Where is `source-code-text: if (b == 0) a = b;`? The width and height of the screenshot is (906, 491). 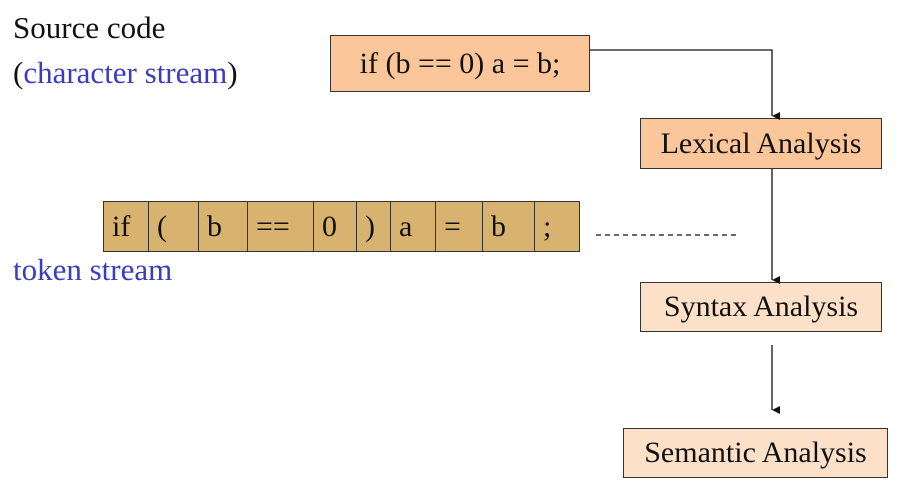 source-code-text: if (b == 0) a = b; is located at coordinates (460, 63).